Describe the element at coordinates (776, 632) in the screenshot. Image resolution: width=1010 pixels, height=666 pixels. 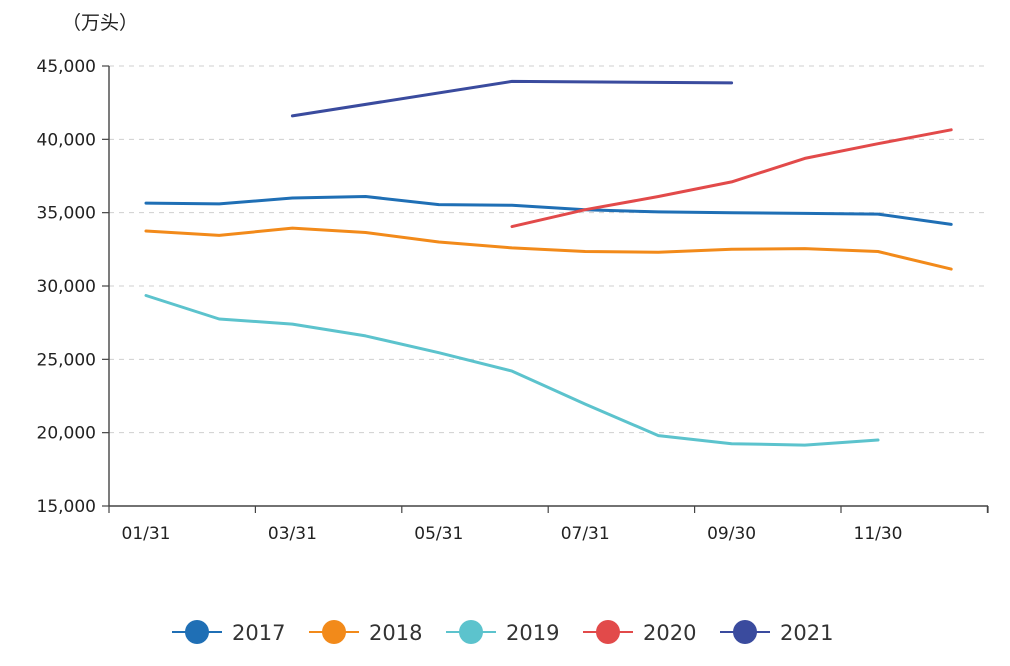
I see `legend-item-2021: 2021` at that location.